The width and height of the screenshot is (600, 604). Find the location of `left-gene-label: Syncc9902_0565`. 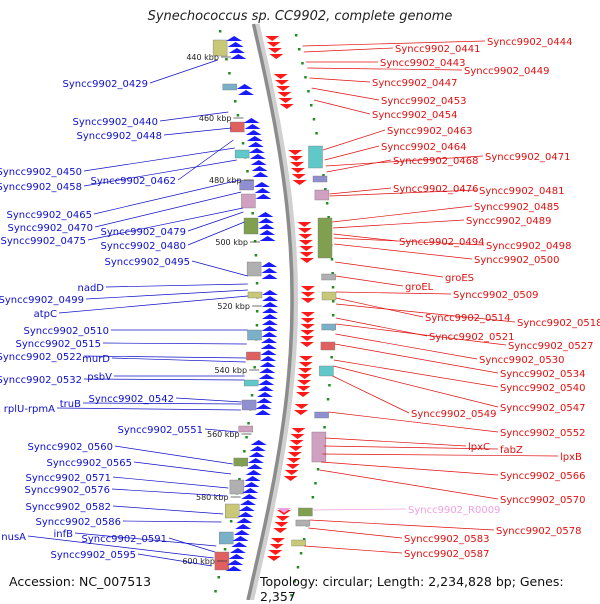

left-gene-label: Syncc9902_0565 is located at coordinates (90, 463).